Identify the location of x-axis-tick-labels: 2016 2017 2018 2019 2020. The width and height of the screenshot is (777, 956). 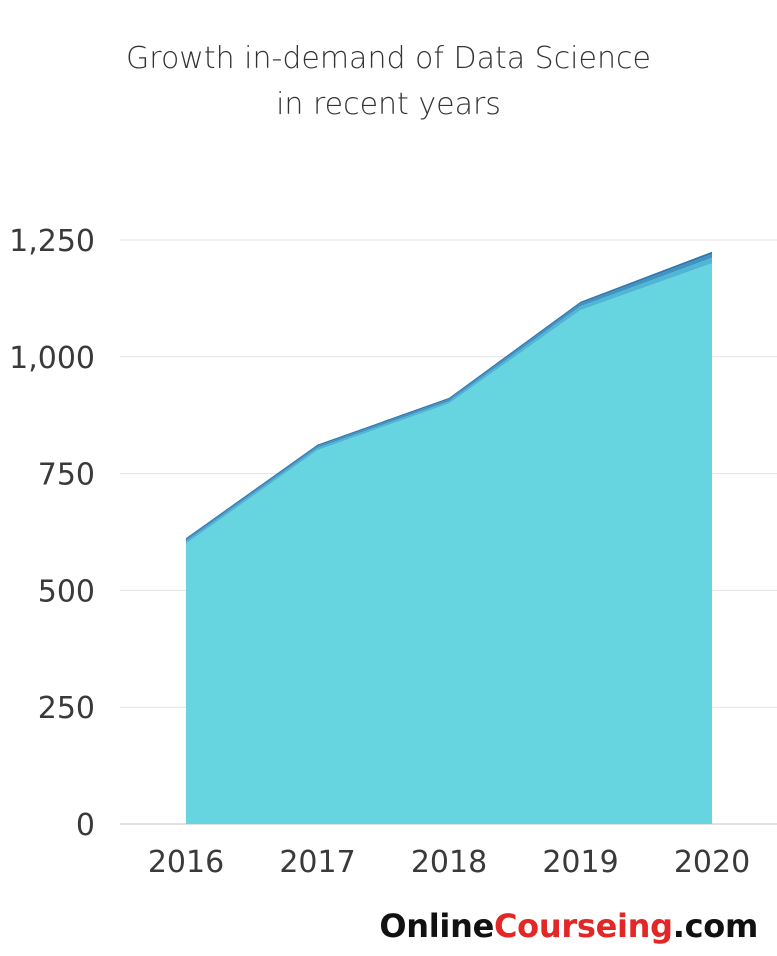
(449, 862).